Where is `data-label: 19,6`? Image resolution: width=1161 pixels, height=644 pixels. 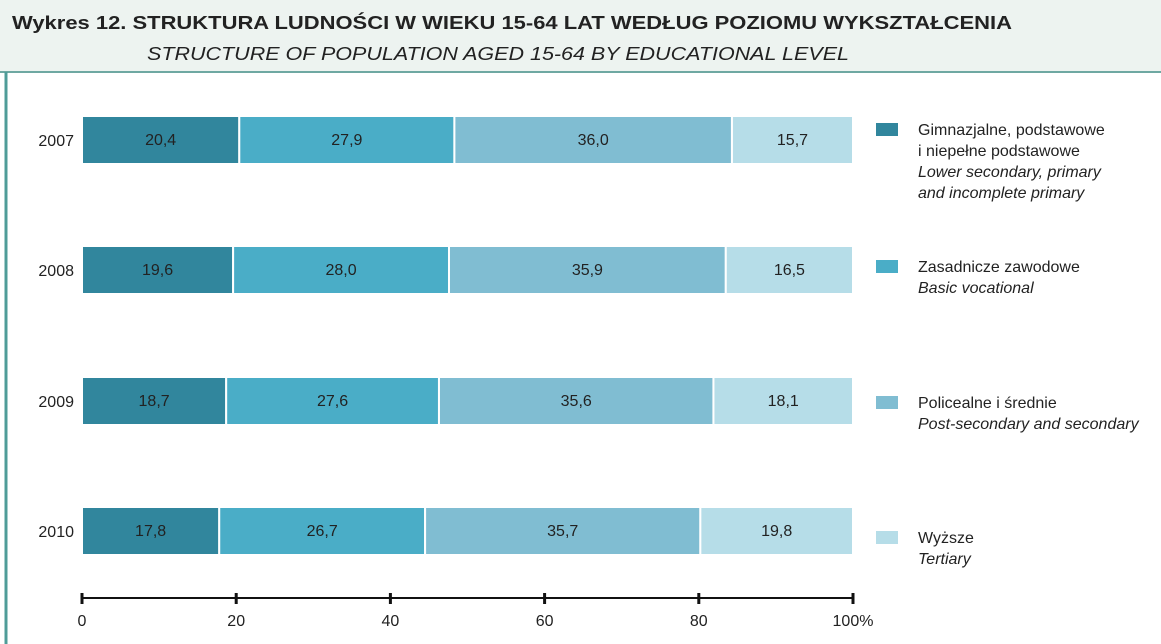 data-label: 19,6 is located at coordinates (157, 270).